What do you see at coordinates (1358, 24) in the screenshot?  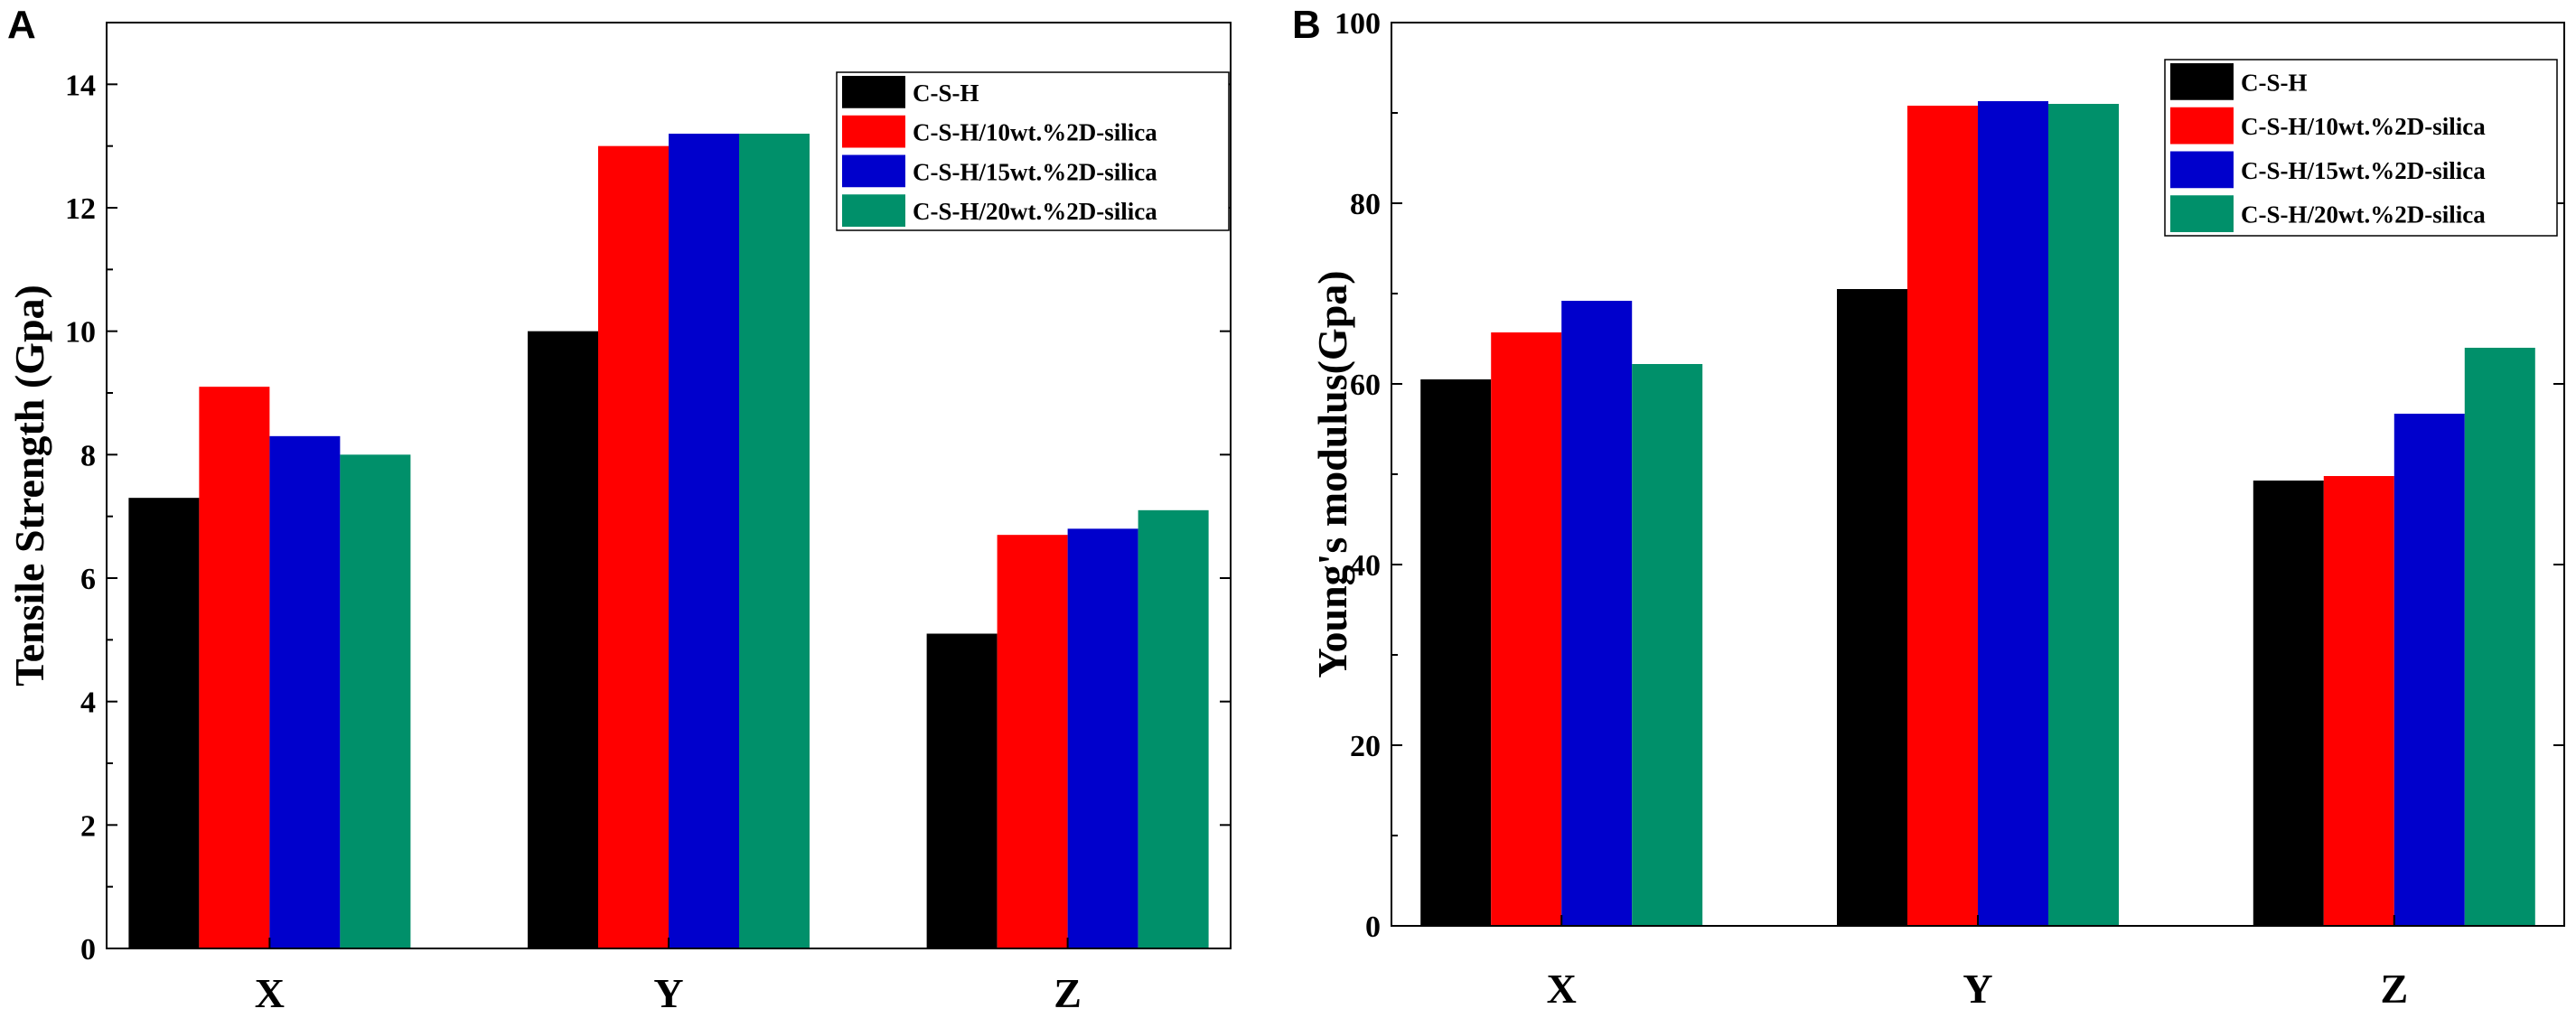 I see `y-tick-label: 100` at bounding box center [1358, 24].